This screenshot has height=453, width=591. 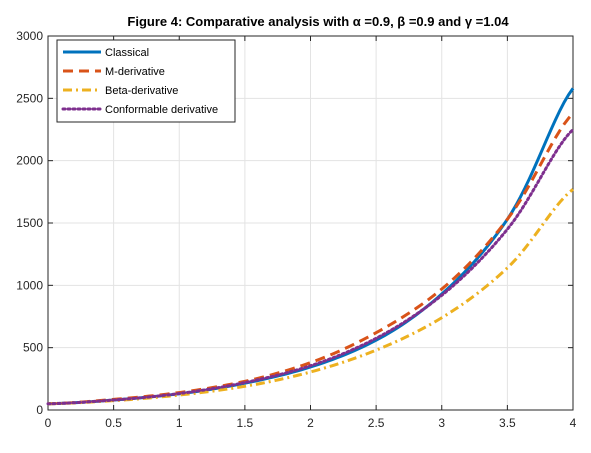 I want to click on legend-label: Classical, so click(x=127, y=53).